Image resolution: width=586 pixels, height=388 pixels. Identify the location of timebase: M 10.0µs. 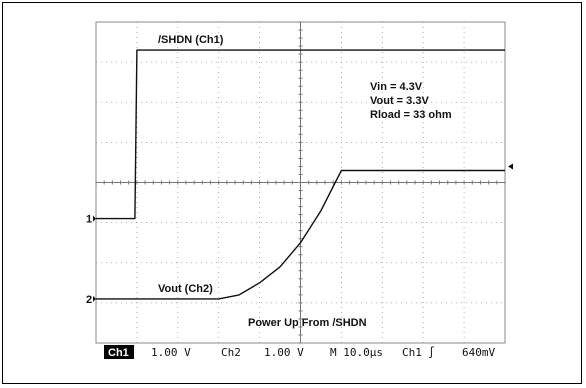
(356, 352).